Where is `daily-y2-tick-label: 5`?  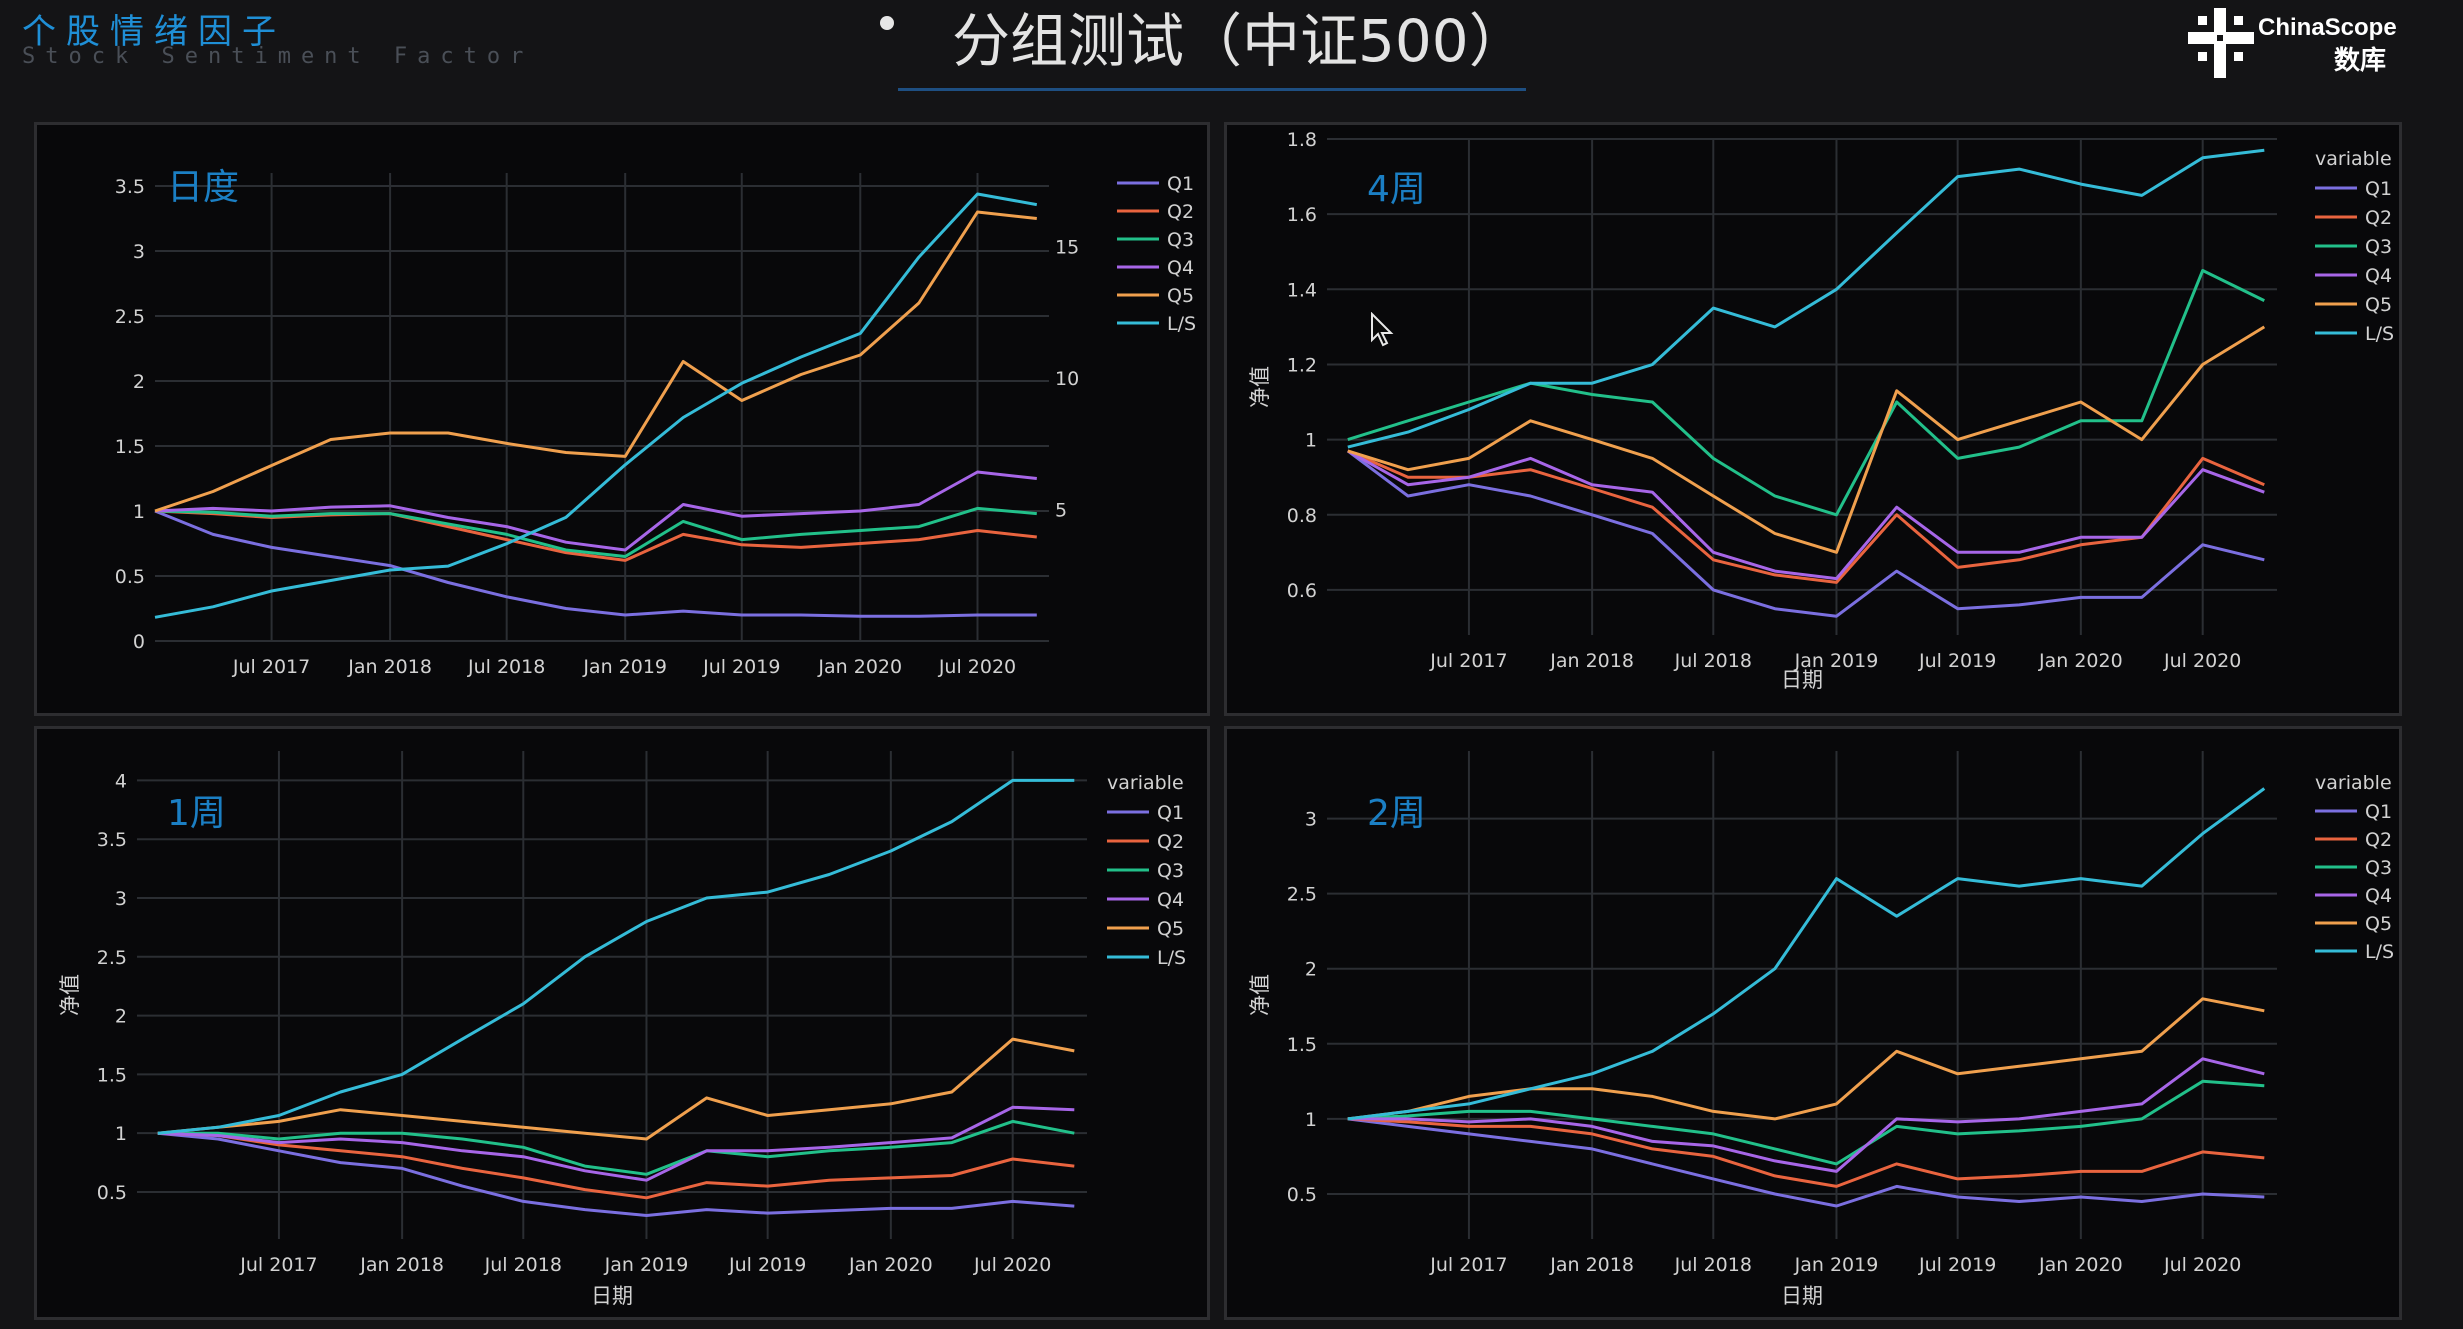
daily-y2-tick-label: 5 is located at coordinates (1061, 511).